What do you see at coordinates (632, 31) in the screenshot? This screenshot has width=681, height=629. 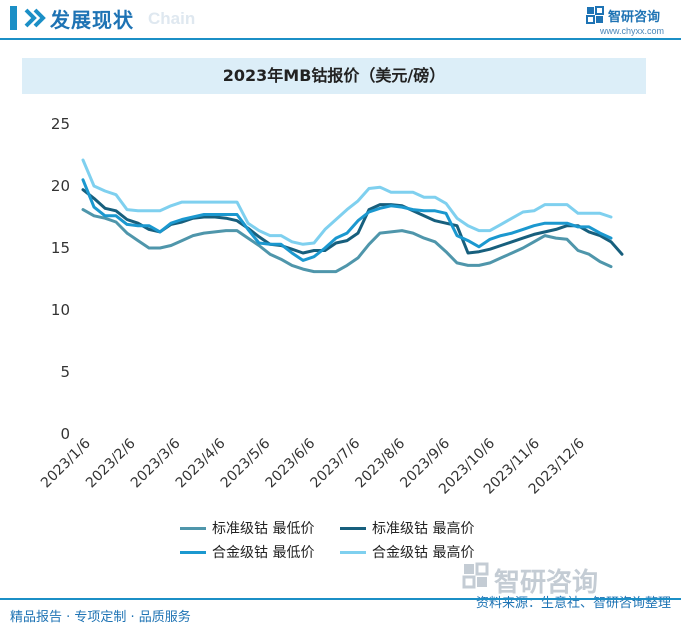 I see `brand-url: www.chyxx.com` at bounding box center [632, 31].